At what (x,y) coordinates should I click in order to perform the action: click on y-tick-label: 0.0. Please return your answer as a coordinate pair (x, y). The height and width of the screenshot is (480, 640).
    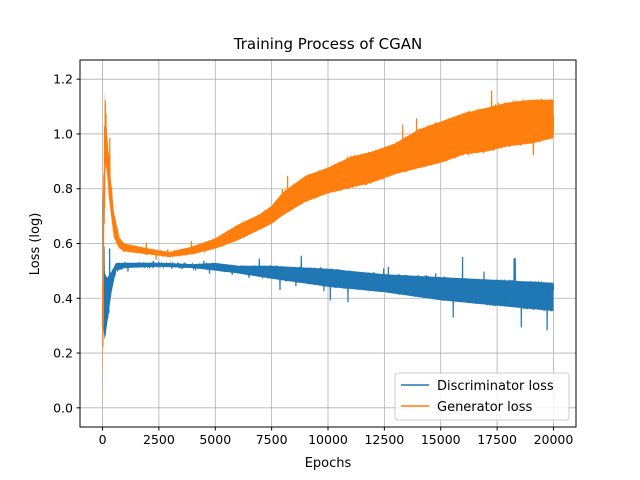
    Looking at the image, I should click on (63, 407).